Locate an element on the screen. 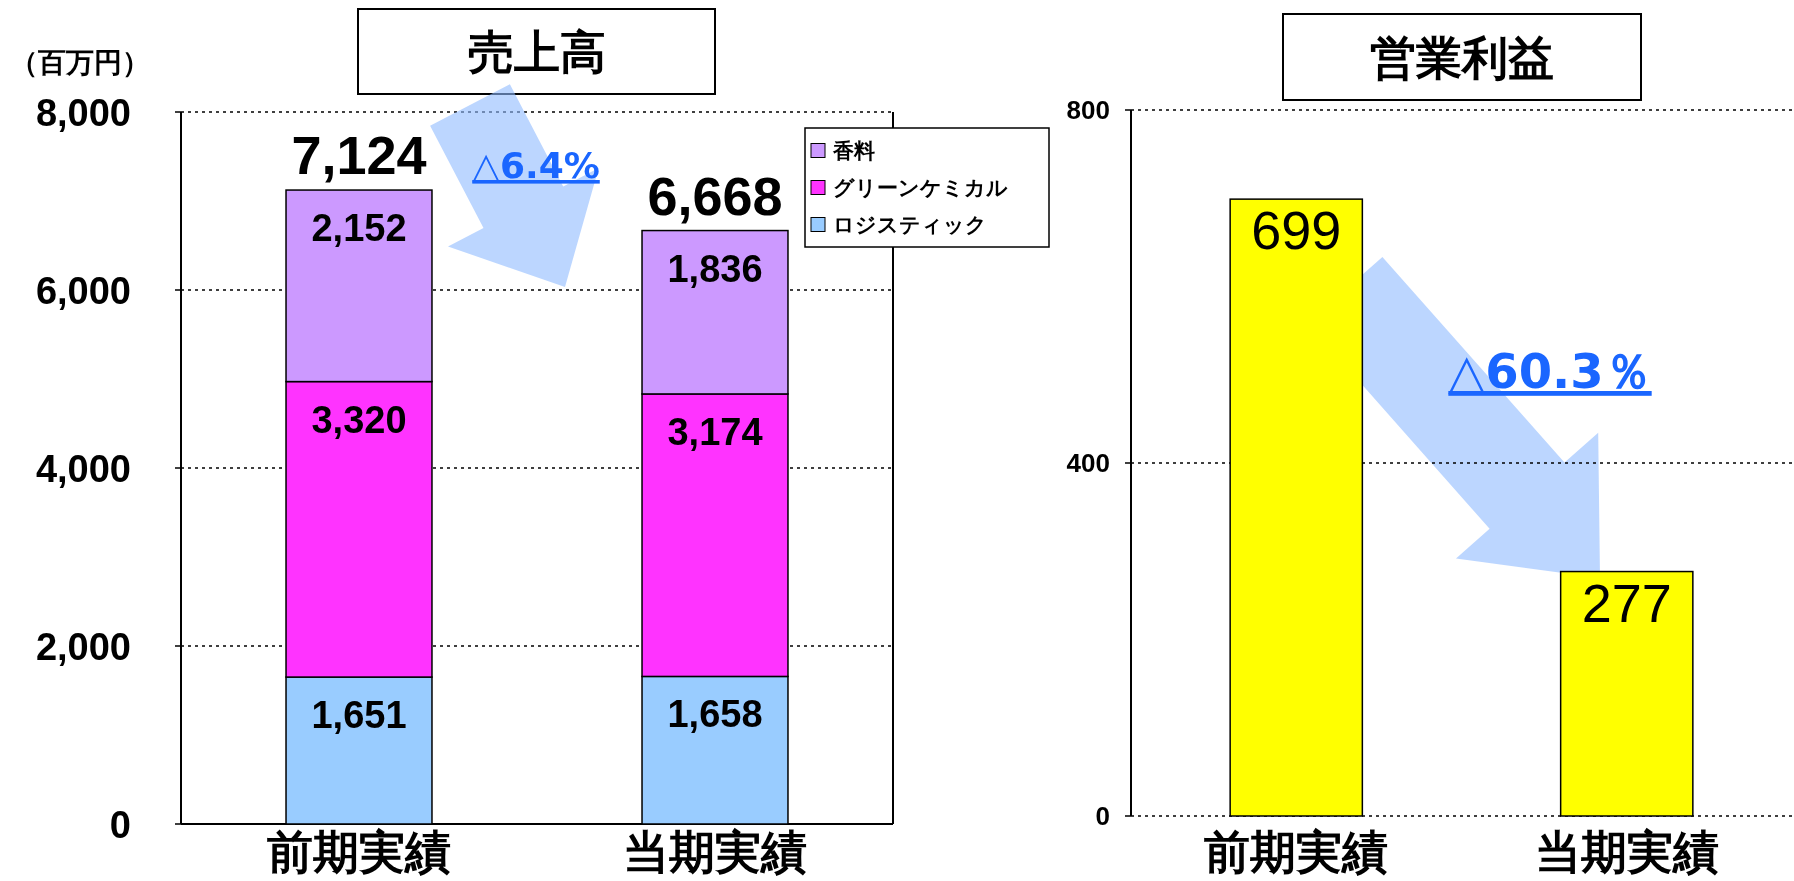 The width and height of the screenshot is (1794, 881). y-tick-label: 8,000 is located at coordinates (83, 112).